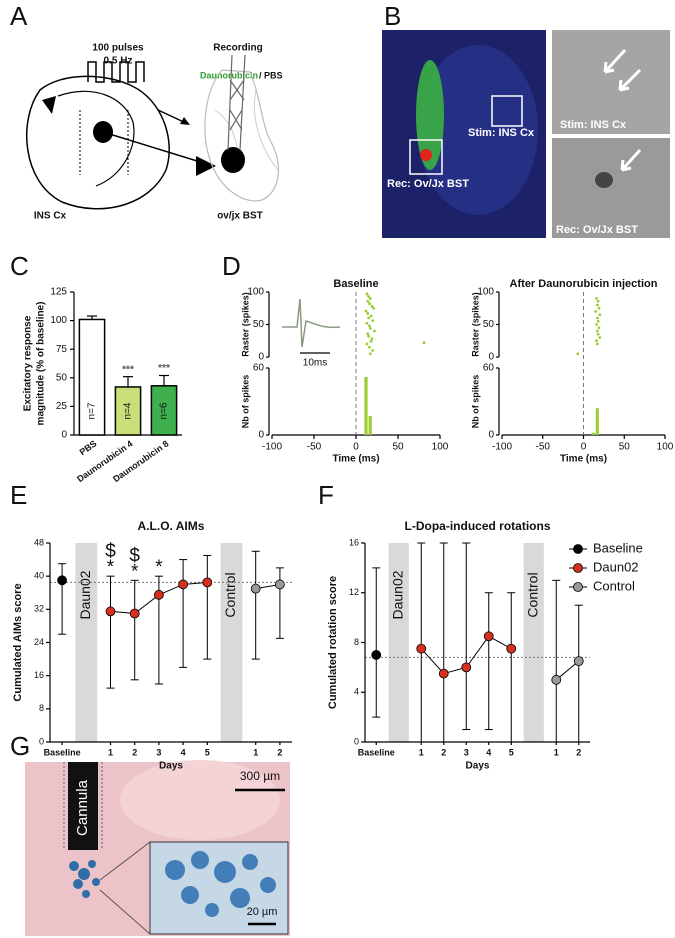  Describe the element at coordinates (233, 160) in the screenshot. I see `record-site` at that location.